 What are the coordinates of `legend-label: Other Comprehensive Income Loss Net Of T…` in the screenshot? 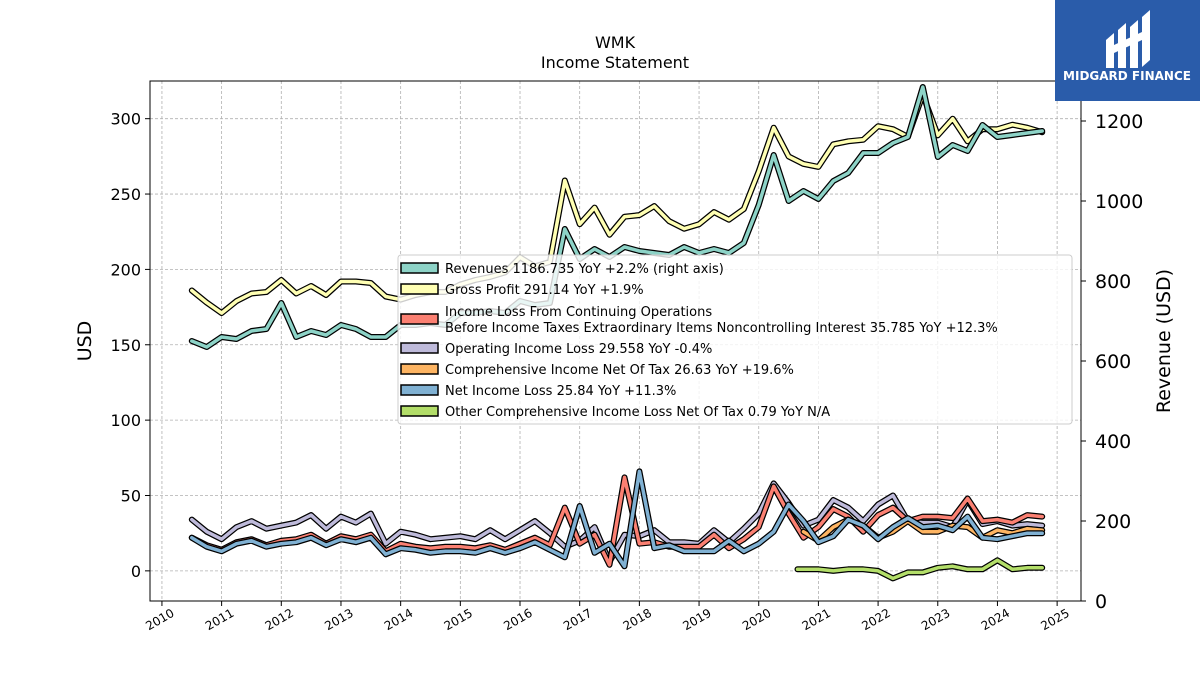 It's located at (637, 412).